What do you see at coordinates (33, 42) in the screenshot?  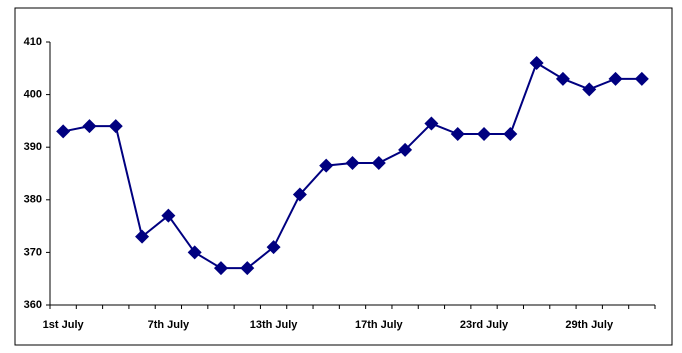 I see `y-tick-label: 410` at bounding box center [33, 42].